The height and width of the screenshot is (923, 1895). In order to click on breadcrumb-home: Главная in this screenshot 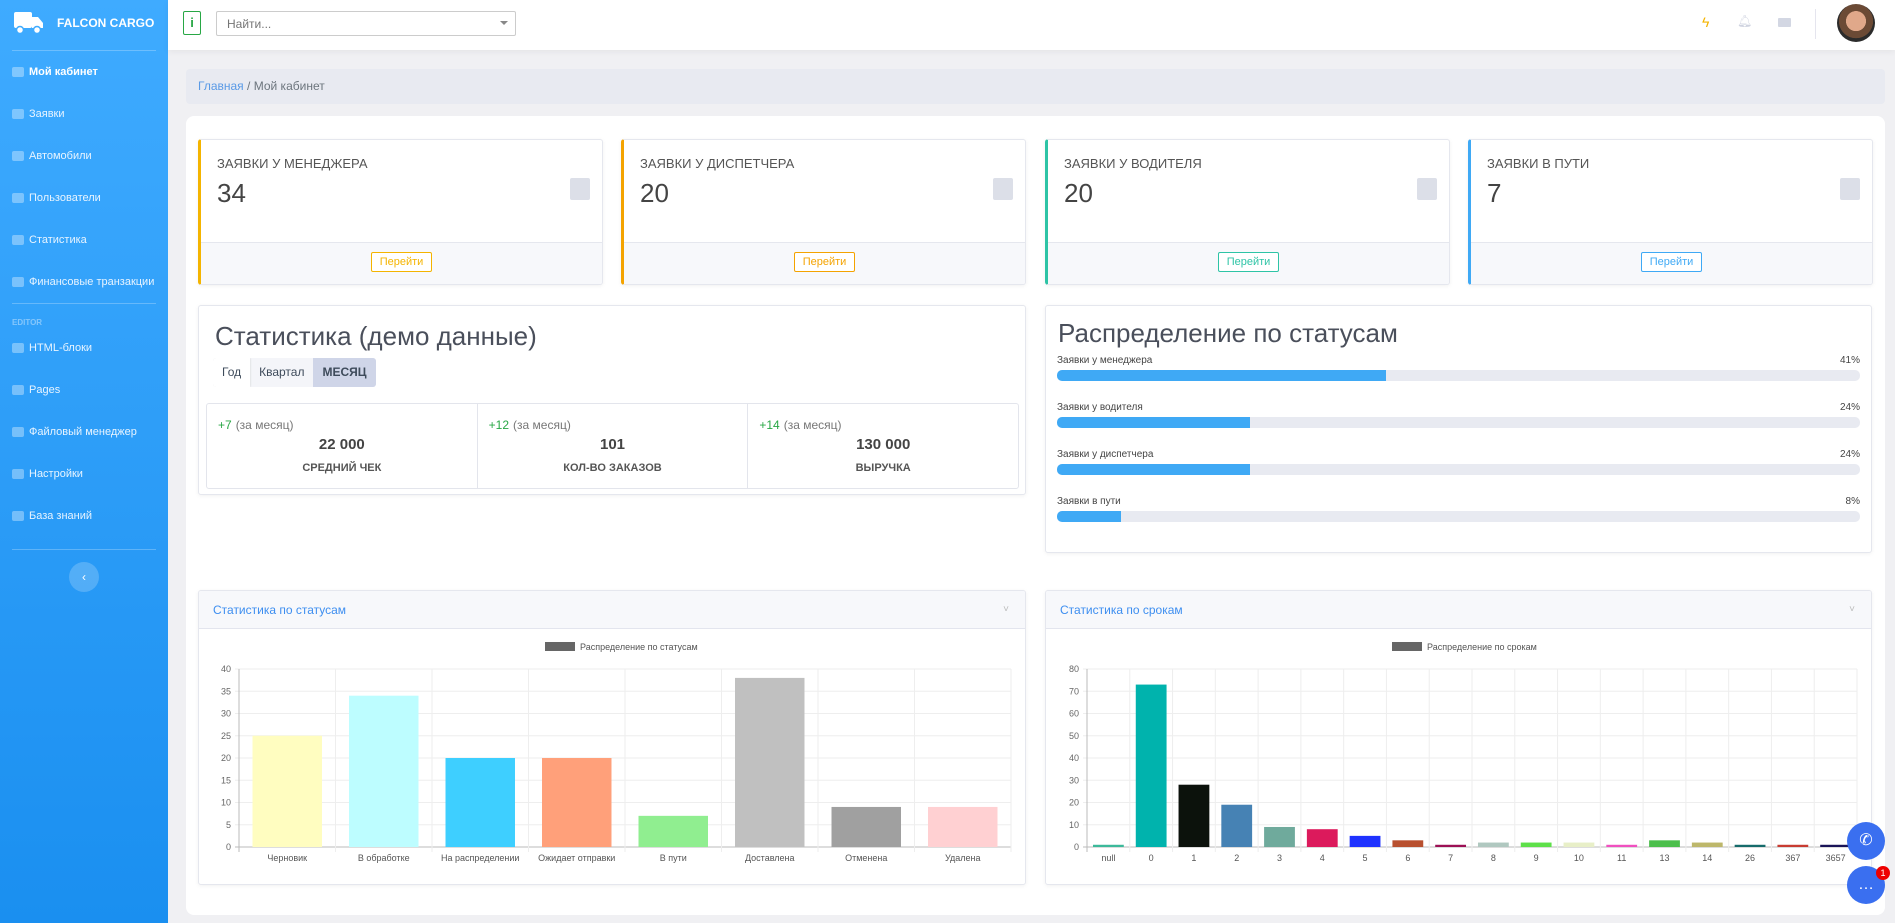, I will do `click(221, 86)`.